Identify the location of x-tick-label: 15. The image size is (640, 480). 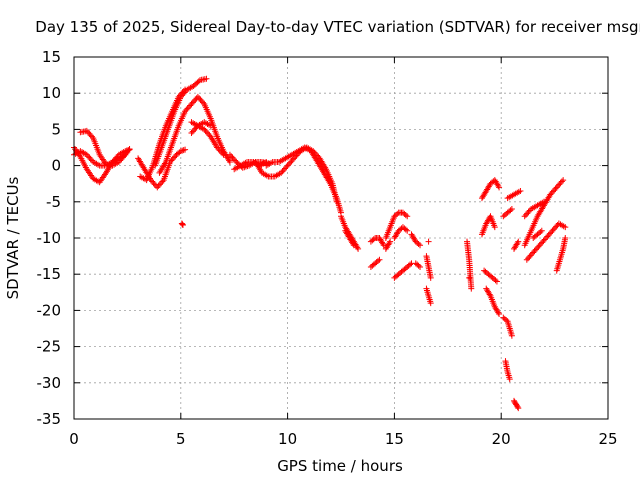
(394, 439).